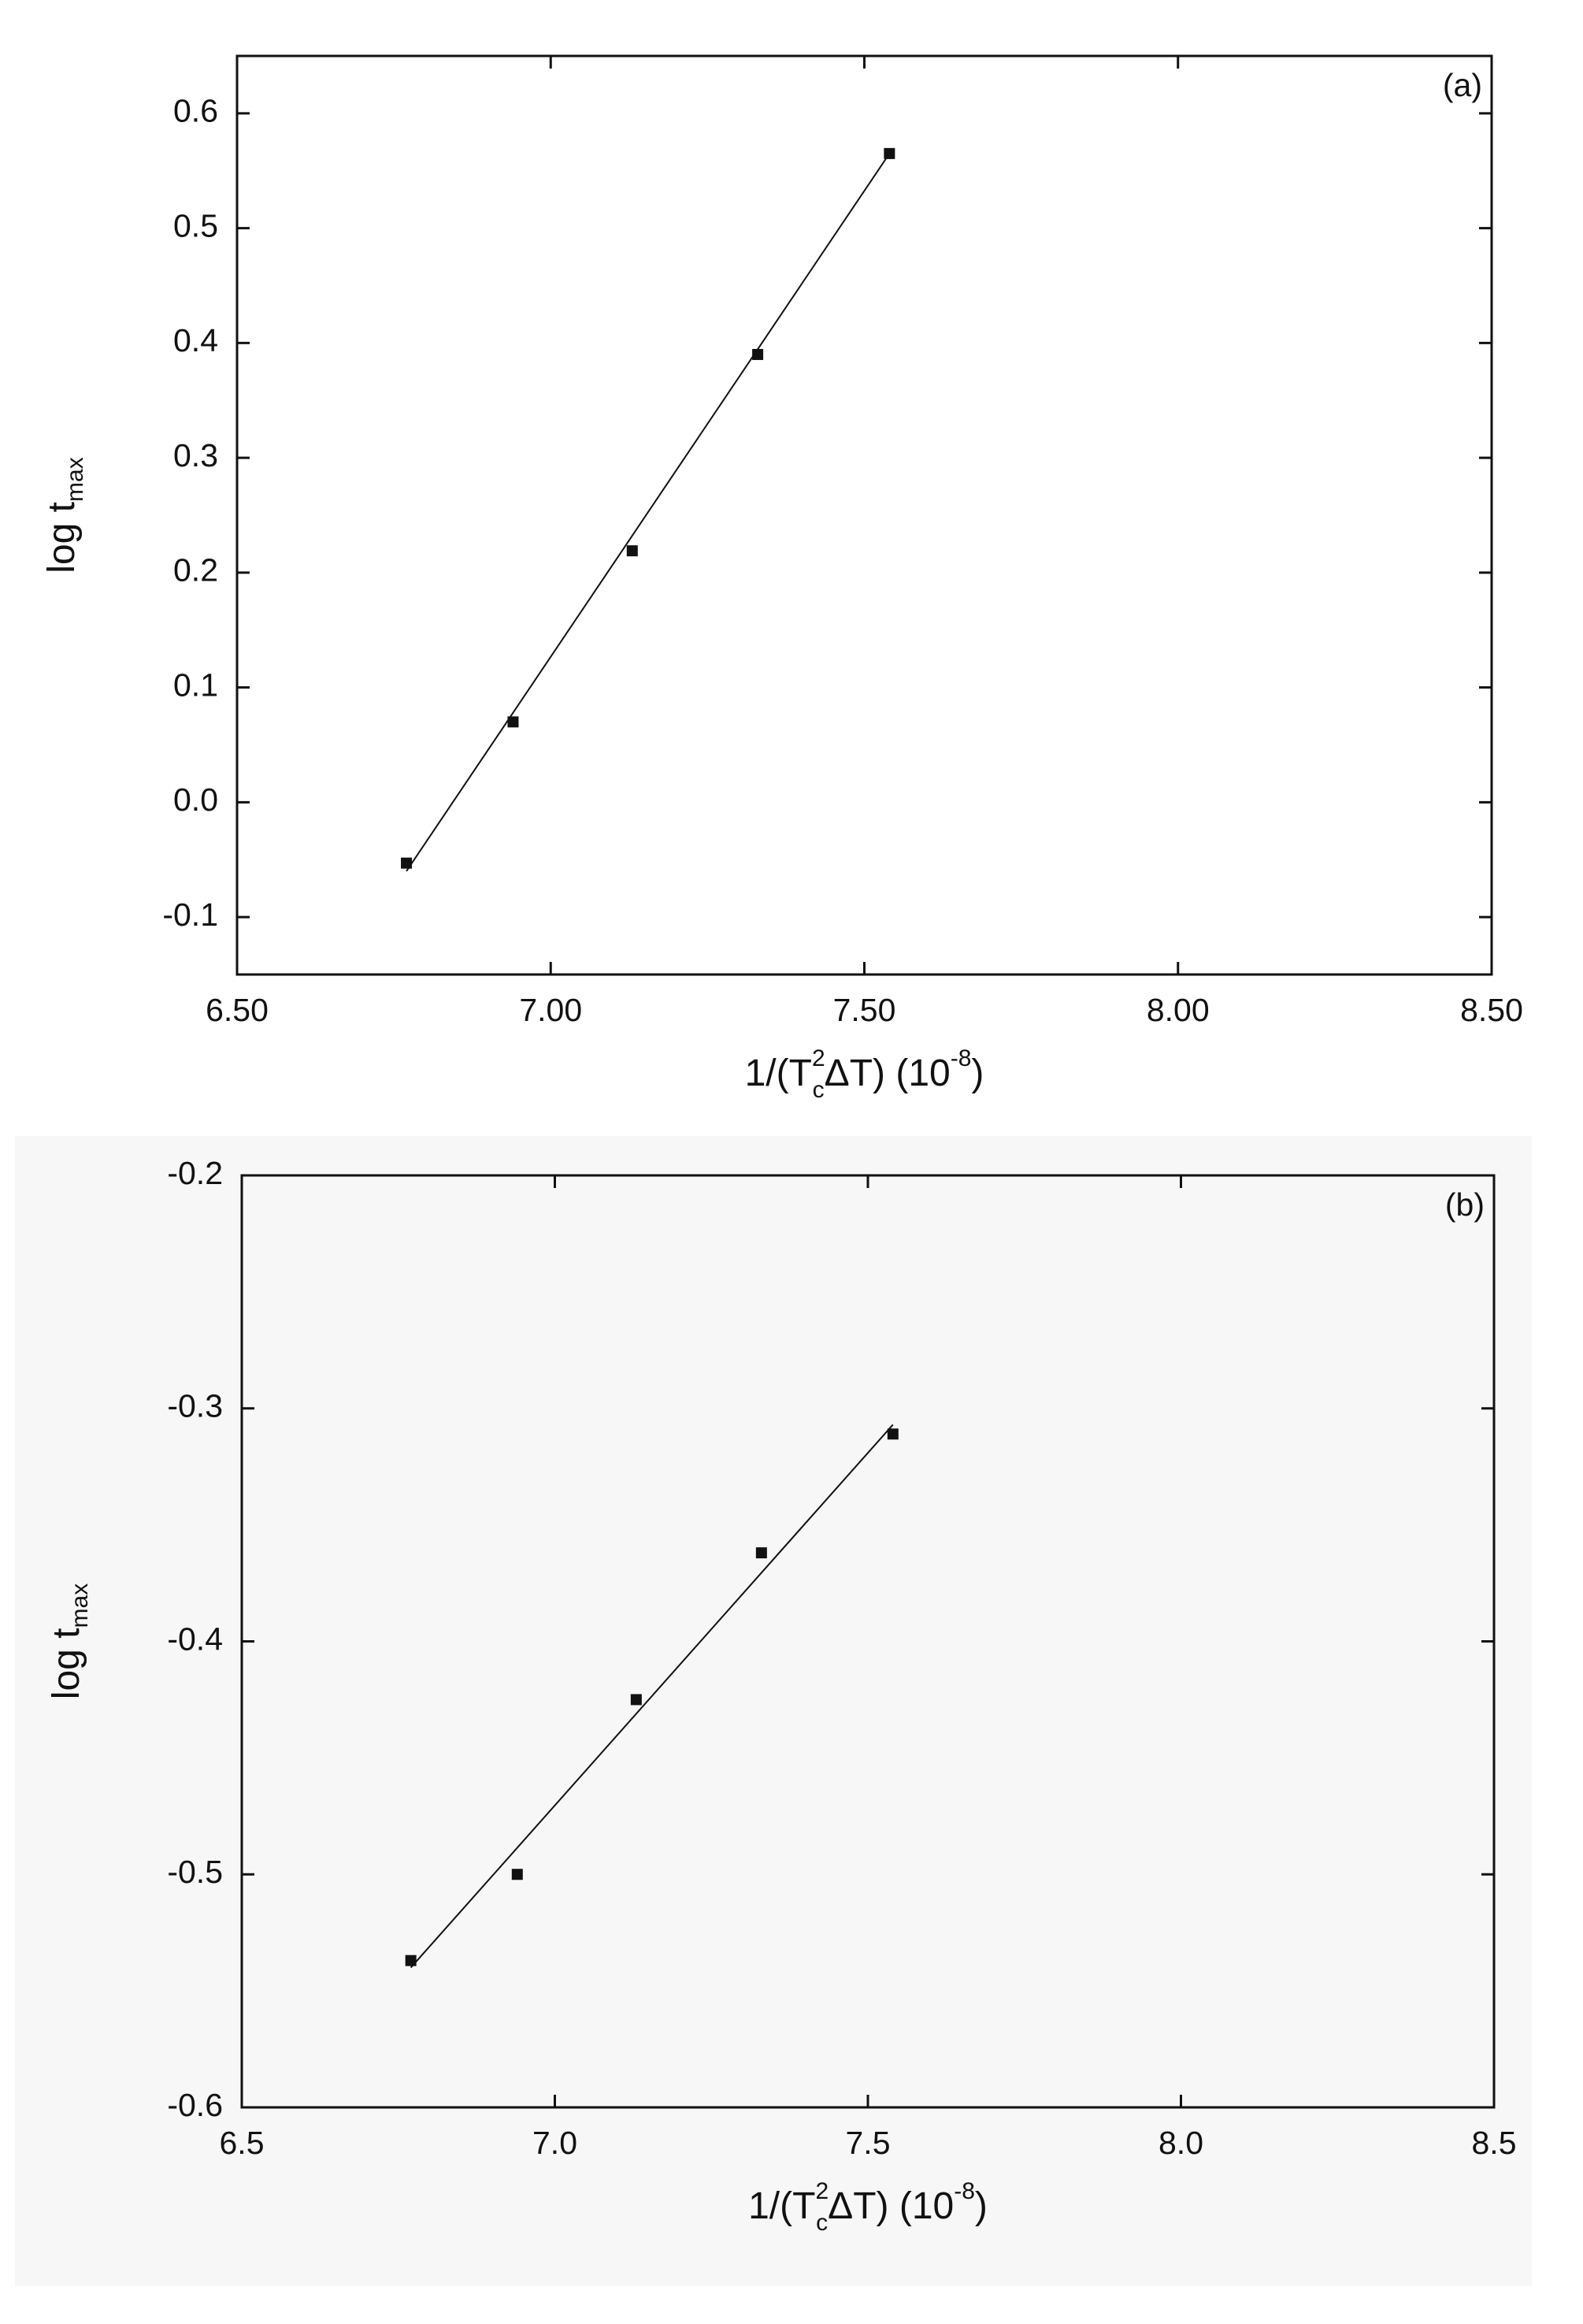  Describe the element at coordinates (195, 2105) in the screenshot. I see `y-tick-label: -0.6` at that location.